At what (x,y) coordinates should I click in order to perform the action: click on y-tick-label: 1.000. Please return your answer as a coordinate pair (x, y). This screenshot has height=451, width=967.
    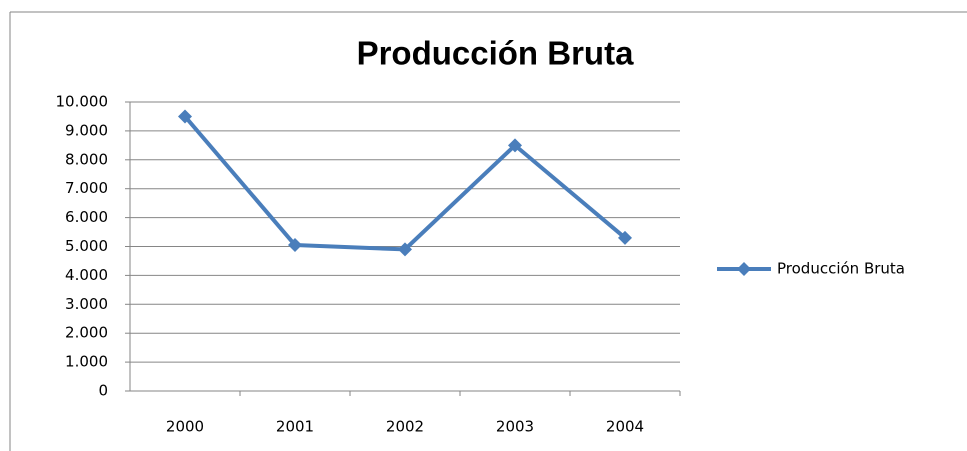
    Looking at the image, I should click on (86, 362).